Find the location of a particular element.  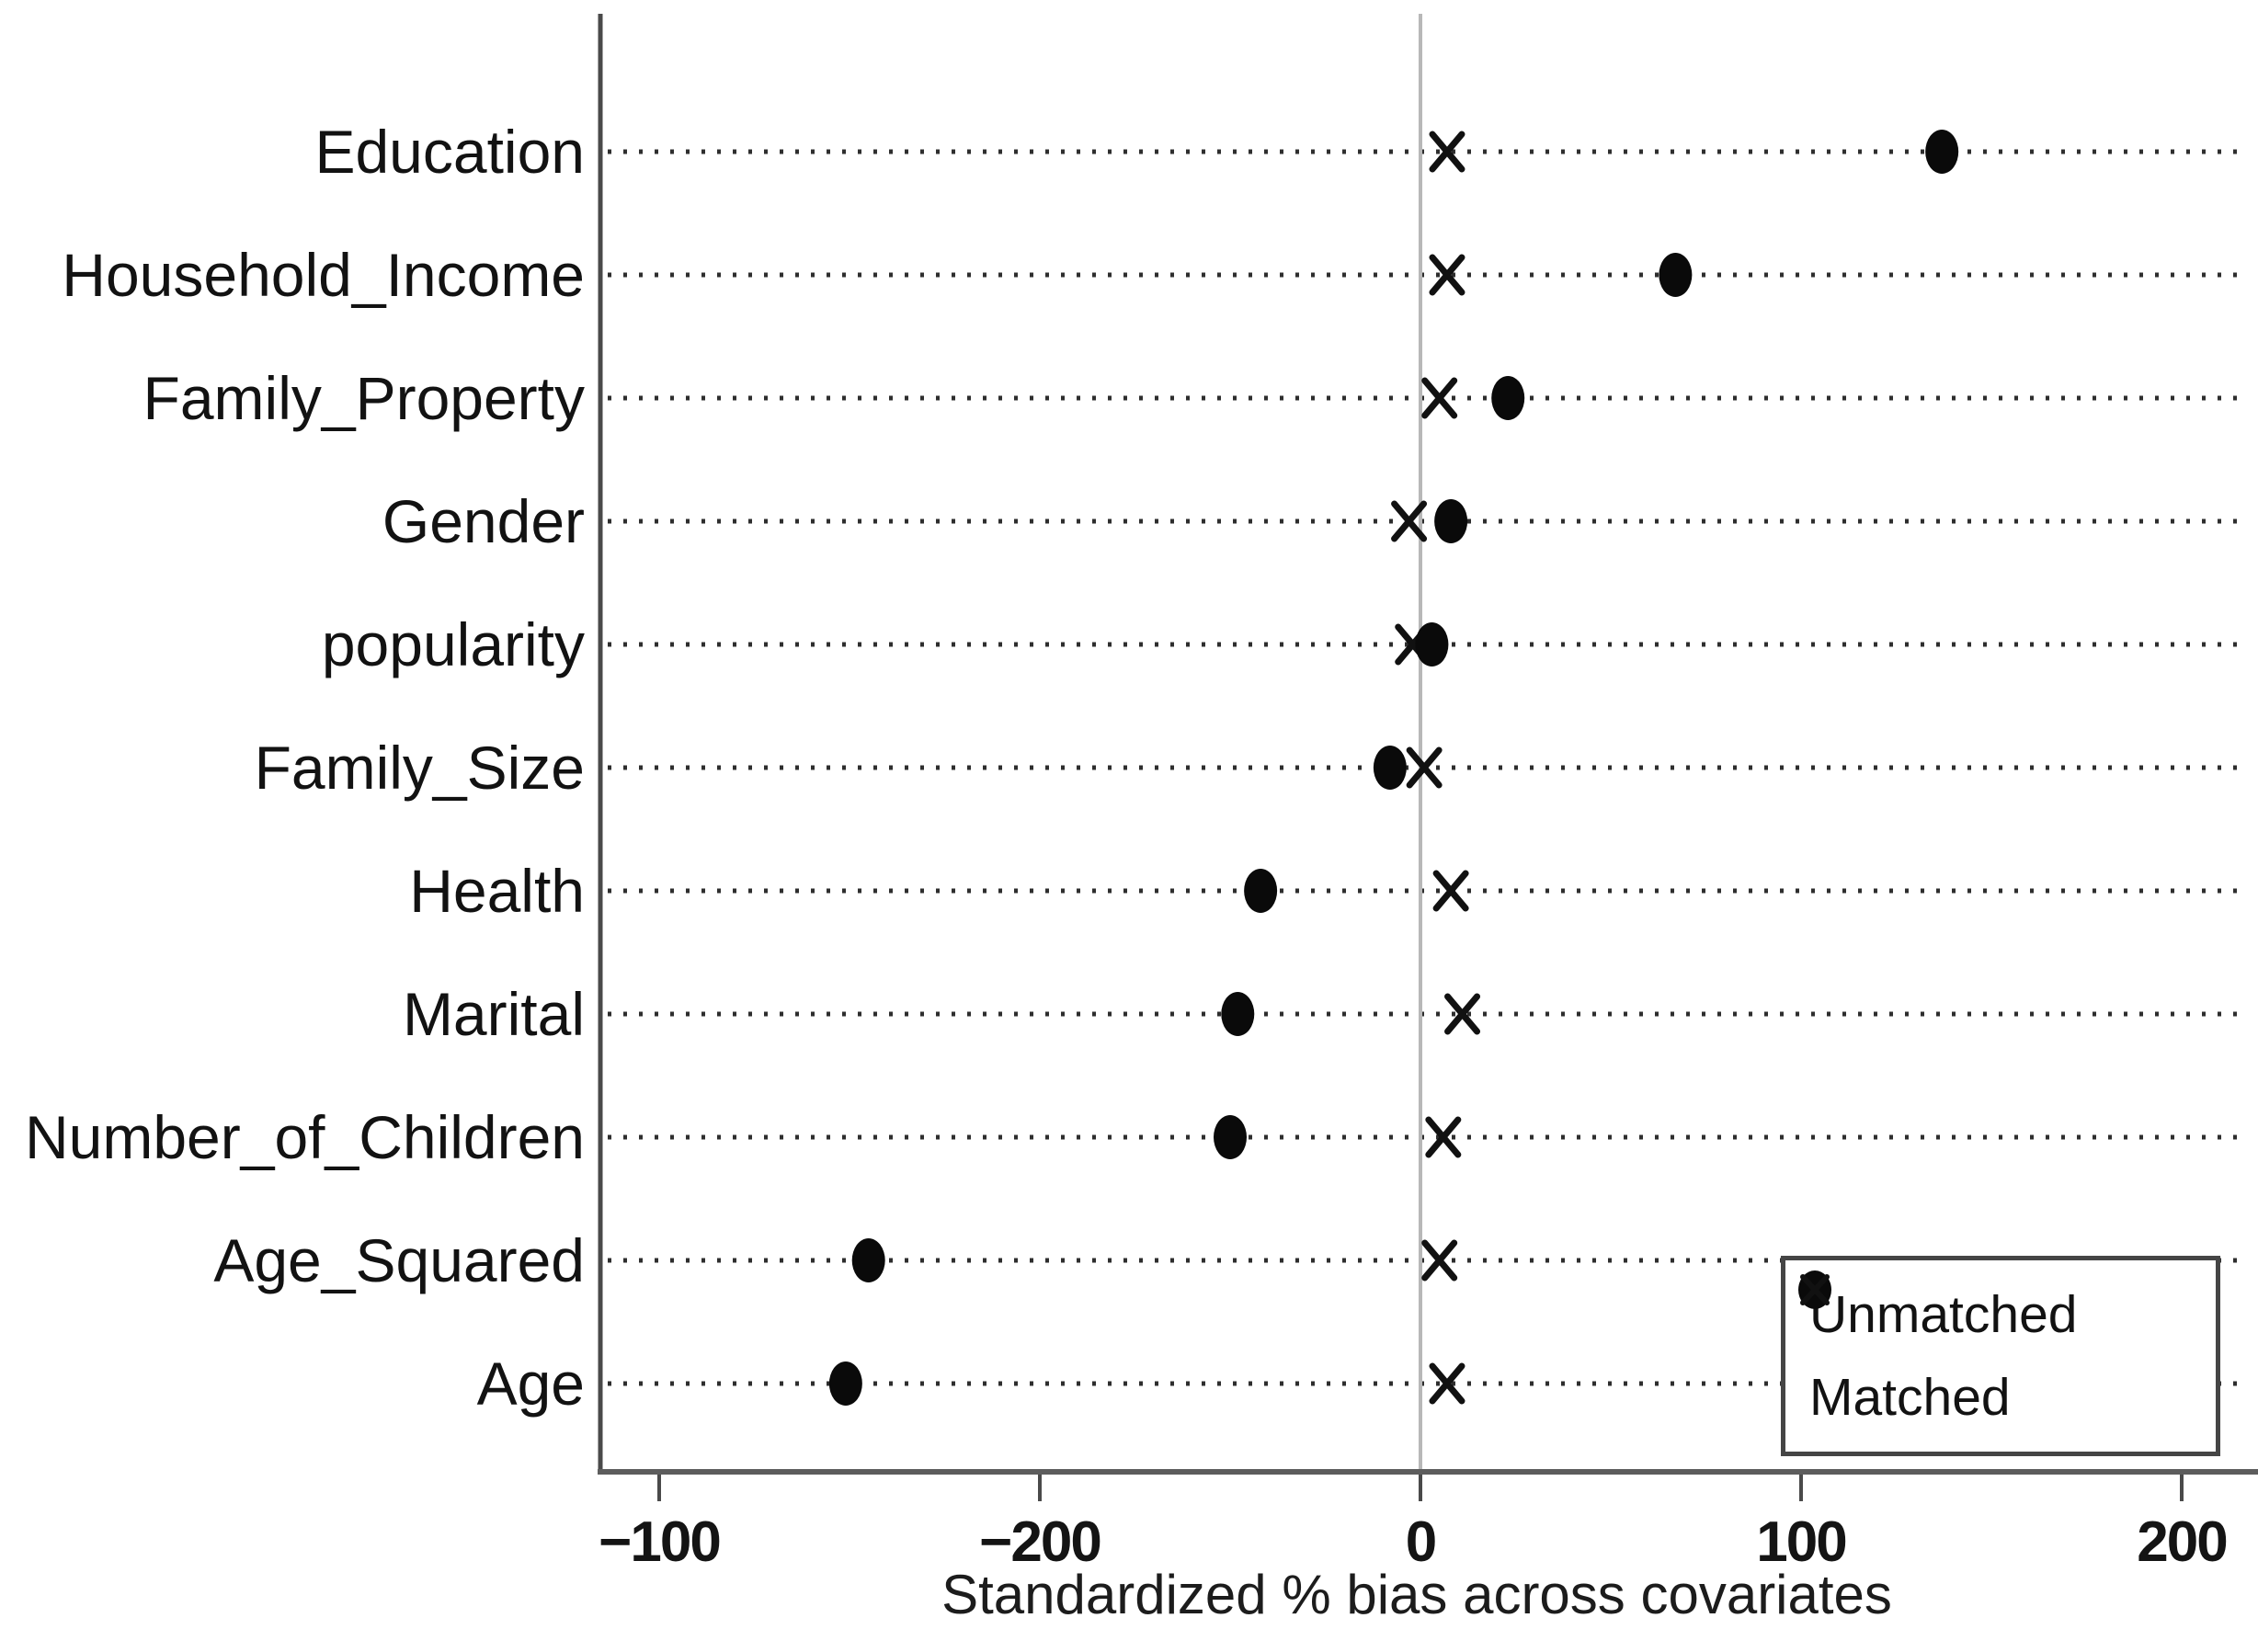

legend-label-matched: Matched is located at coordinates (1910, 1397).